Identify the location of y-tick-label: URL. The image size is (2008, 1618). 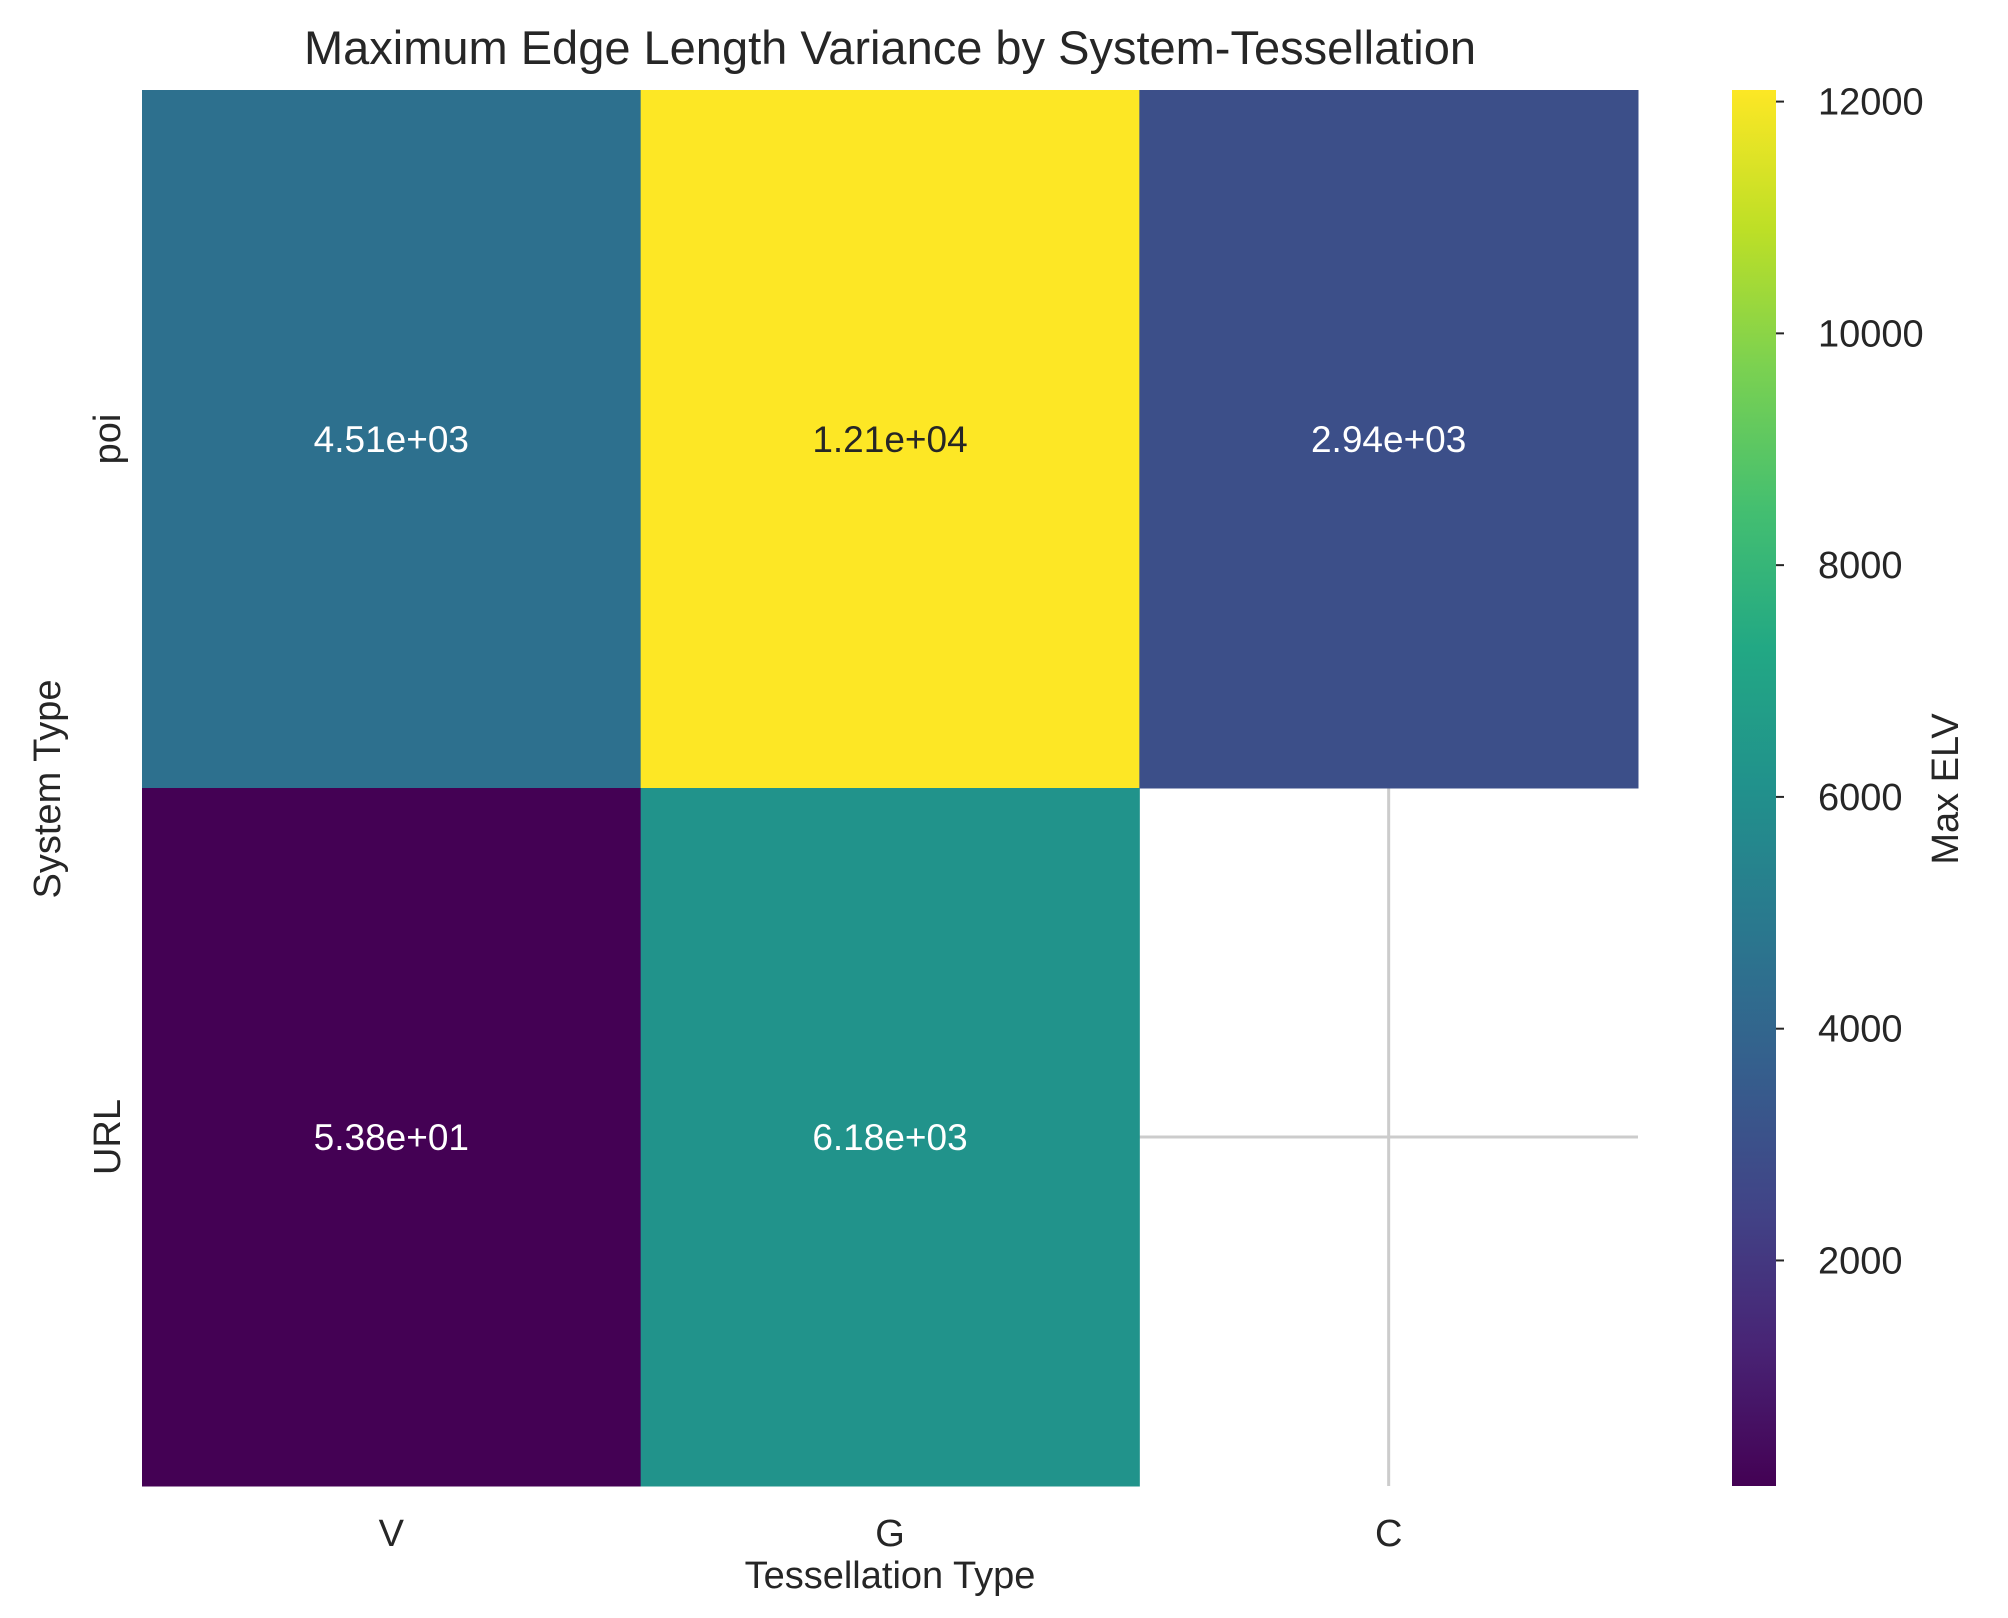
(108, 1137).